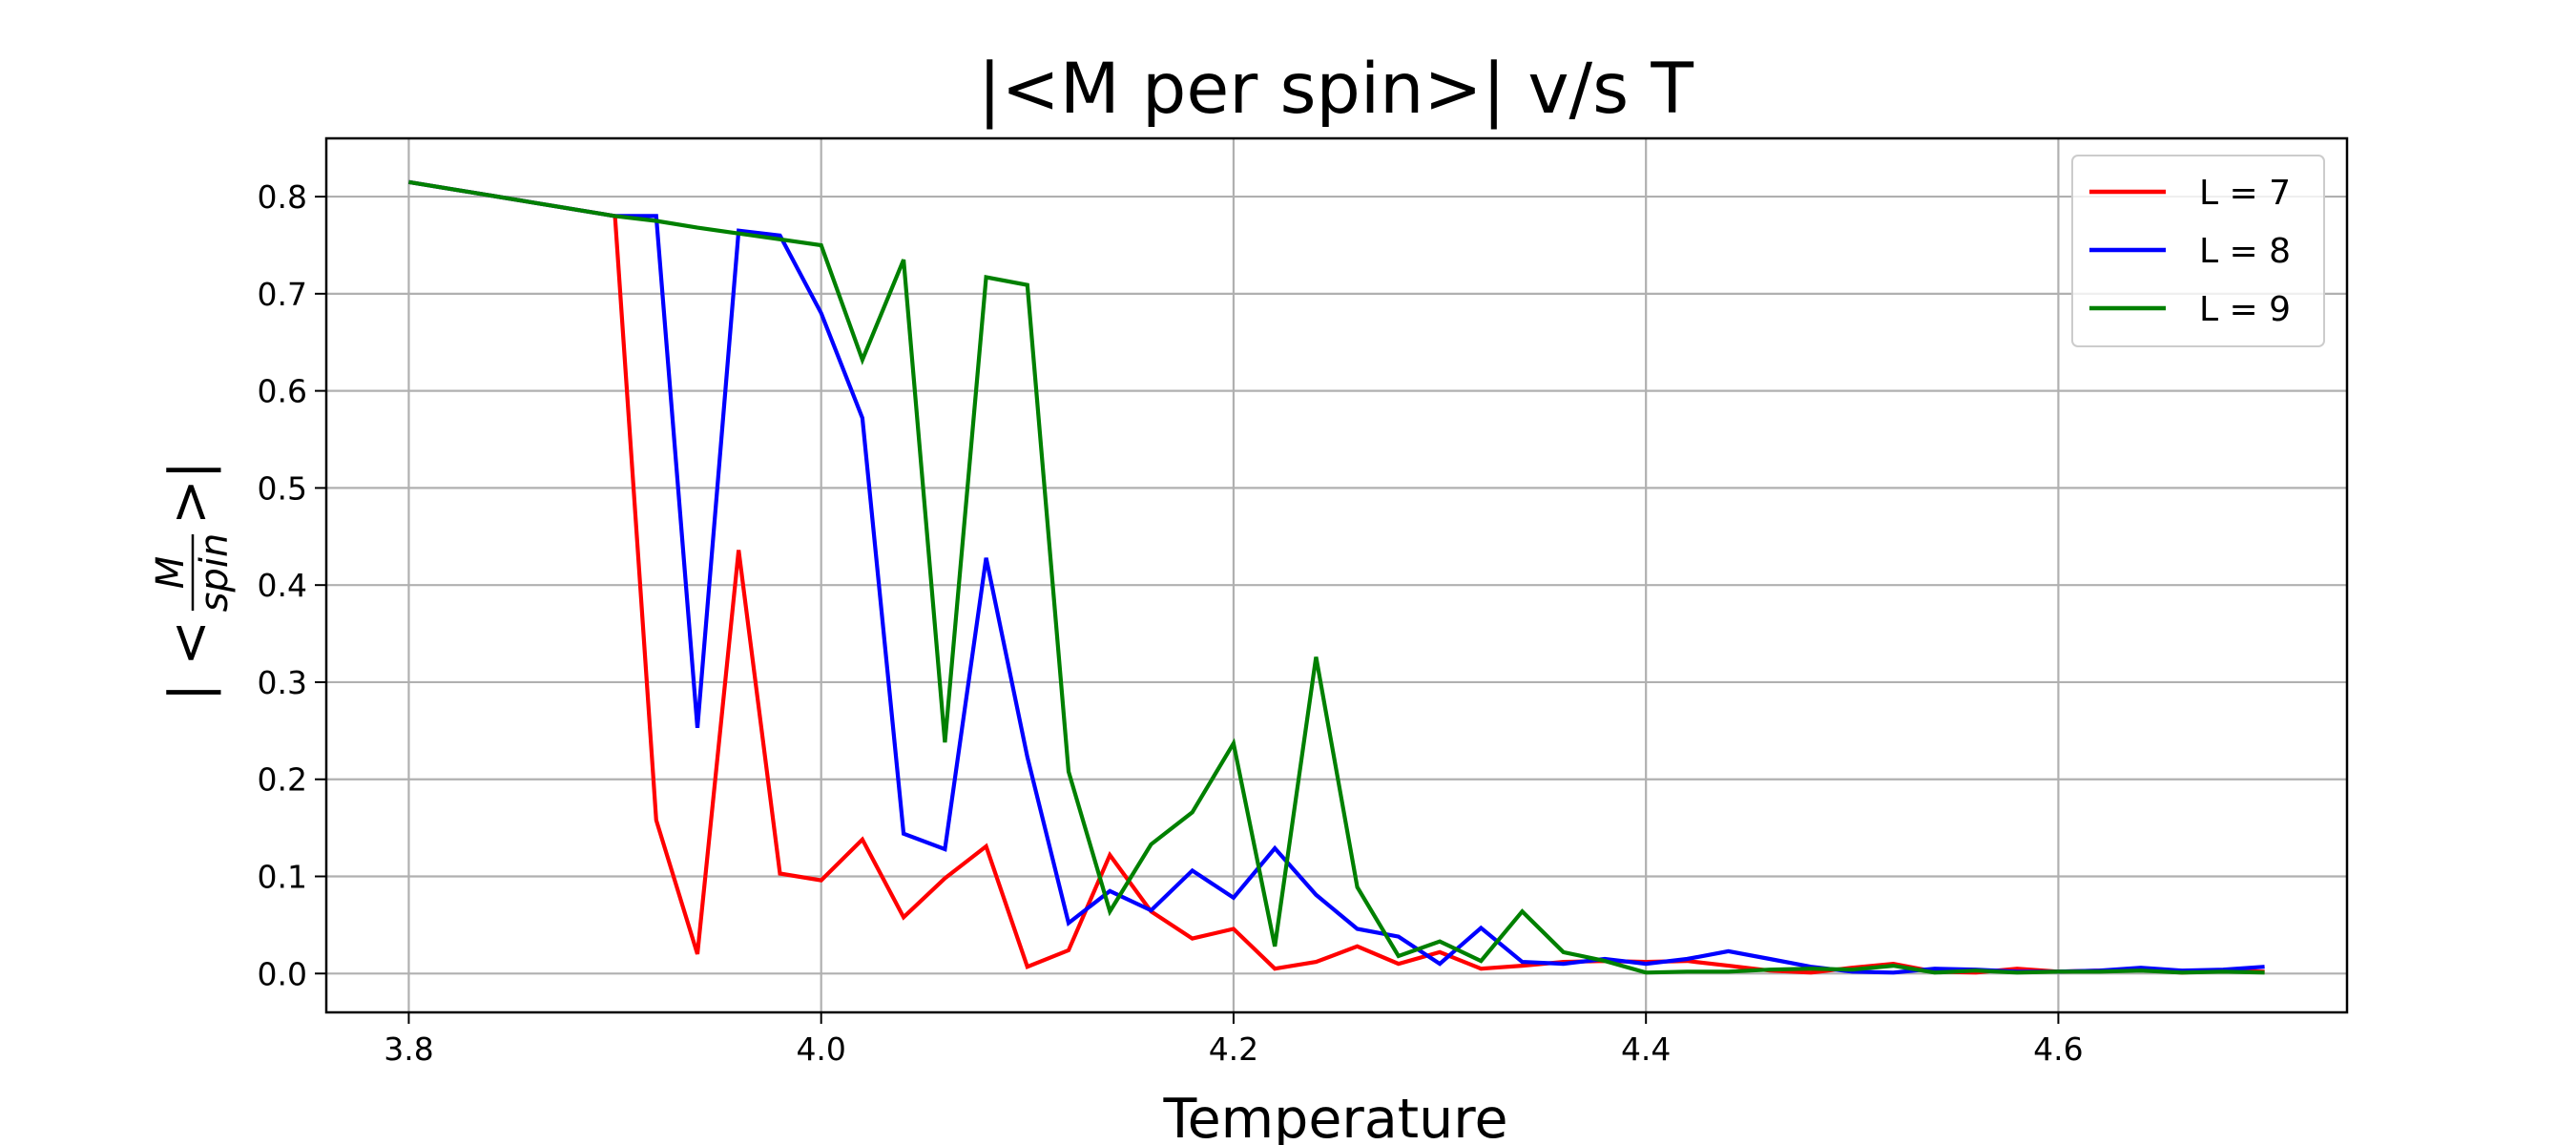  What do you see at coordinates (171, 573) in the screenshot?
I see `y-axis-label-numerator: M` at bounding box center [171, 573].